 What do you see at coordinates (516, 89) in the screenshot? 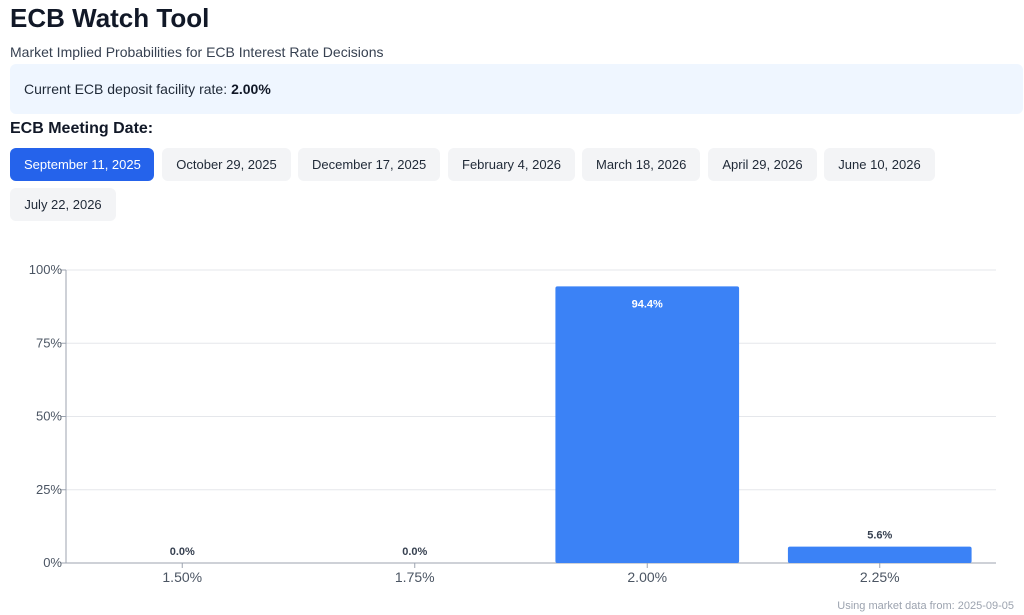
I see `current-rate-panel: Current ECB deposit facility rate: 2.00%` at bounding box center [516, 89].